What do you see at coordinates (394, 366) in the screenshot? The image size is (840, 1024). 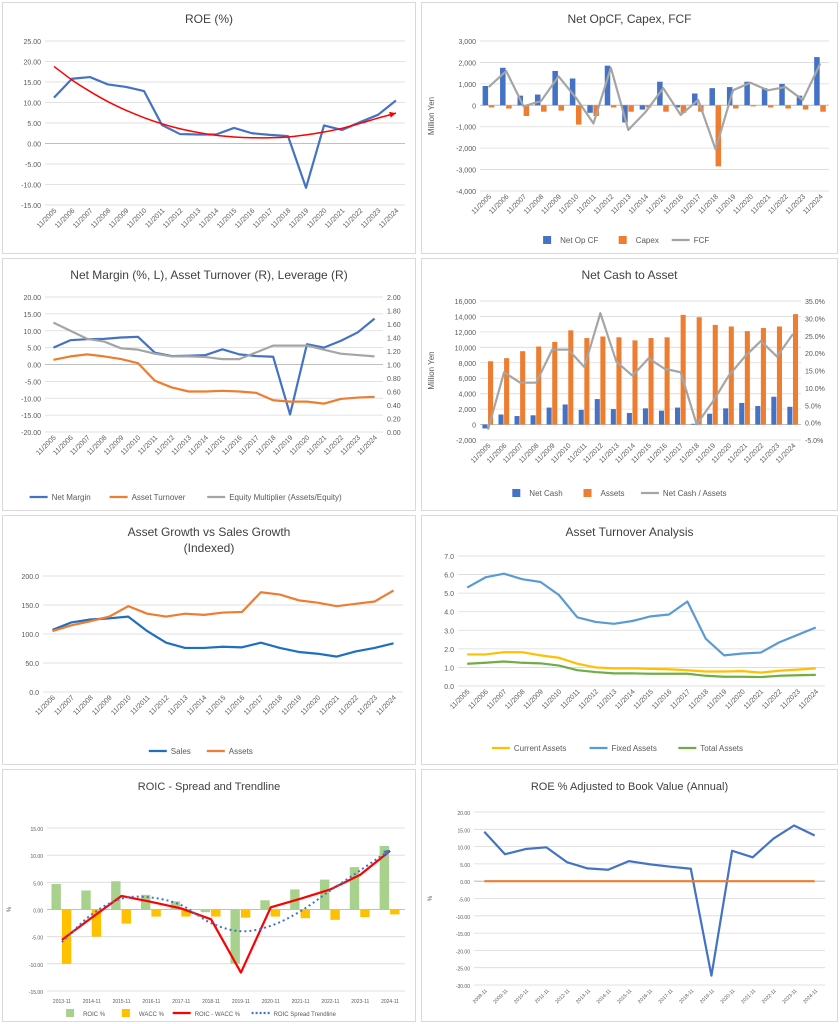 I see `y2-tick-label: 1.00` at bounding box center [394, 366].